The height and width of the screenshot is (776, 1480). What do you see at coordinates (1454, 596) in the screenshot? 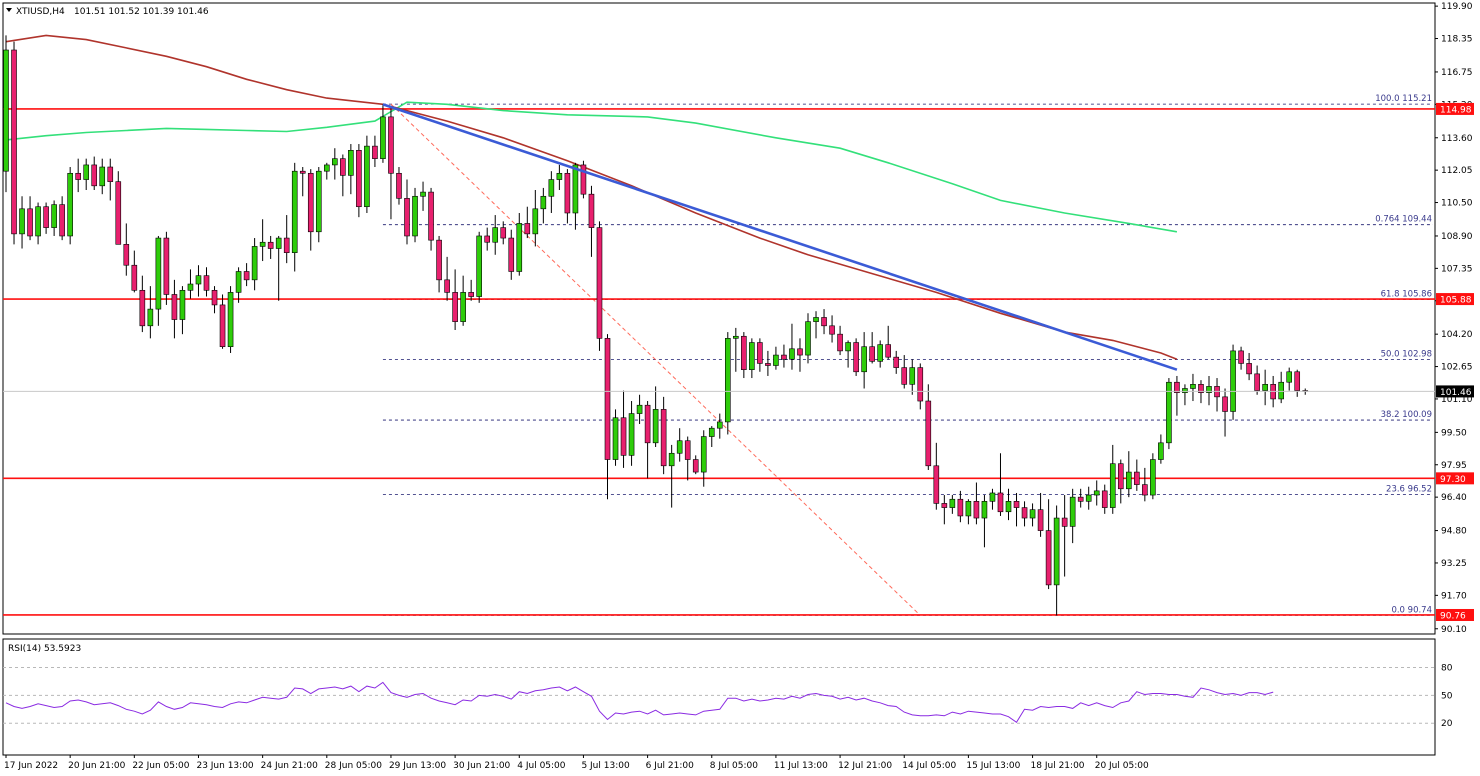
I see `price-tick-label: 91.70` at bounding box center [1454, 596].